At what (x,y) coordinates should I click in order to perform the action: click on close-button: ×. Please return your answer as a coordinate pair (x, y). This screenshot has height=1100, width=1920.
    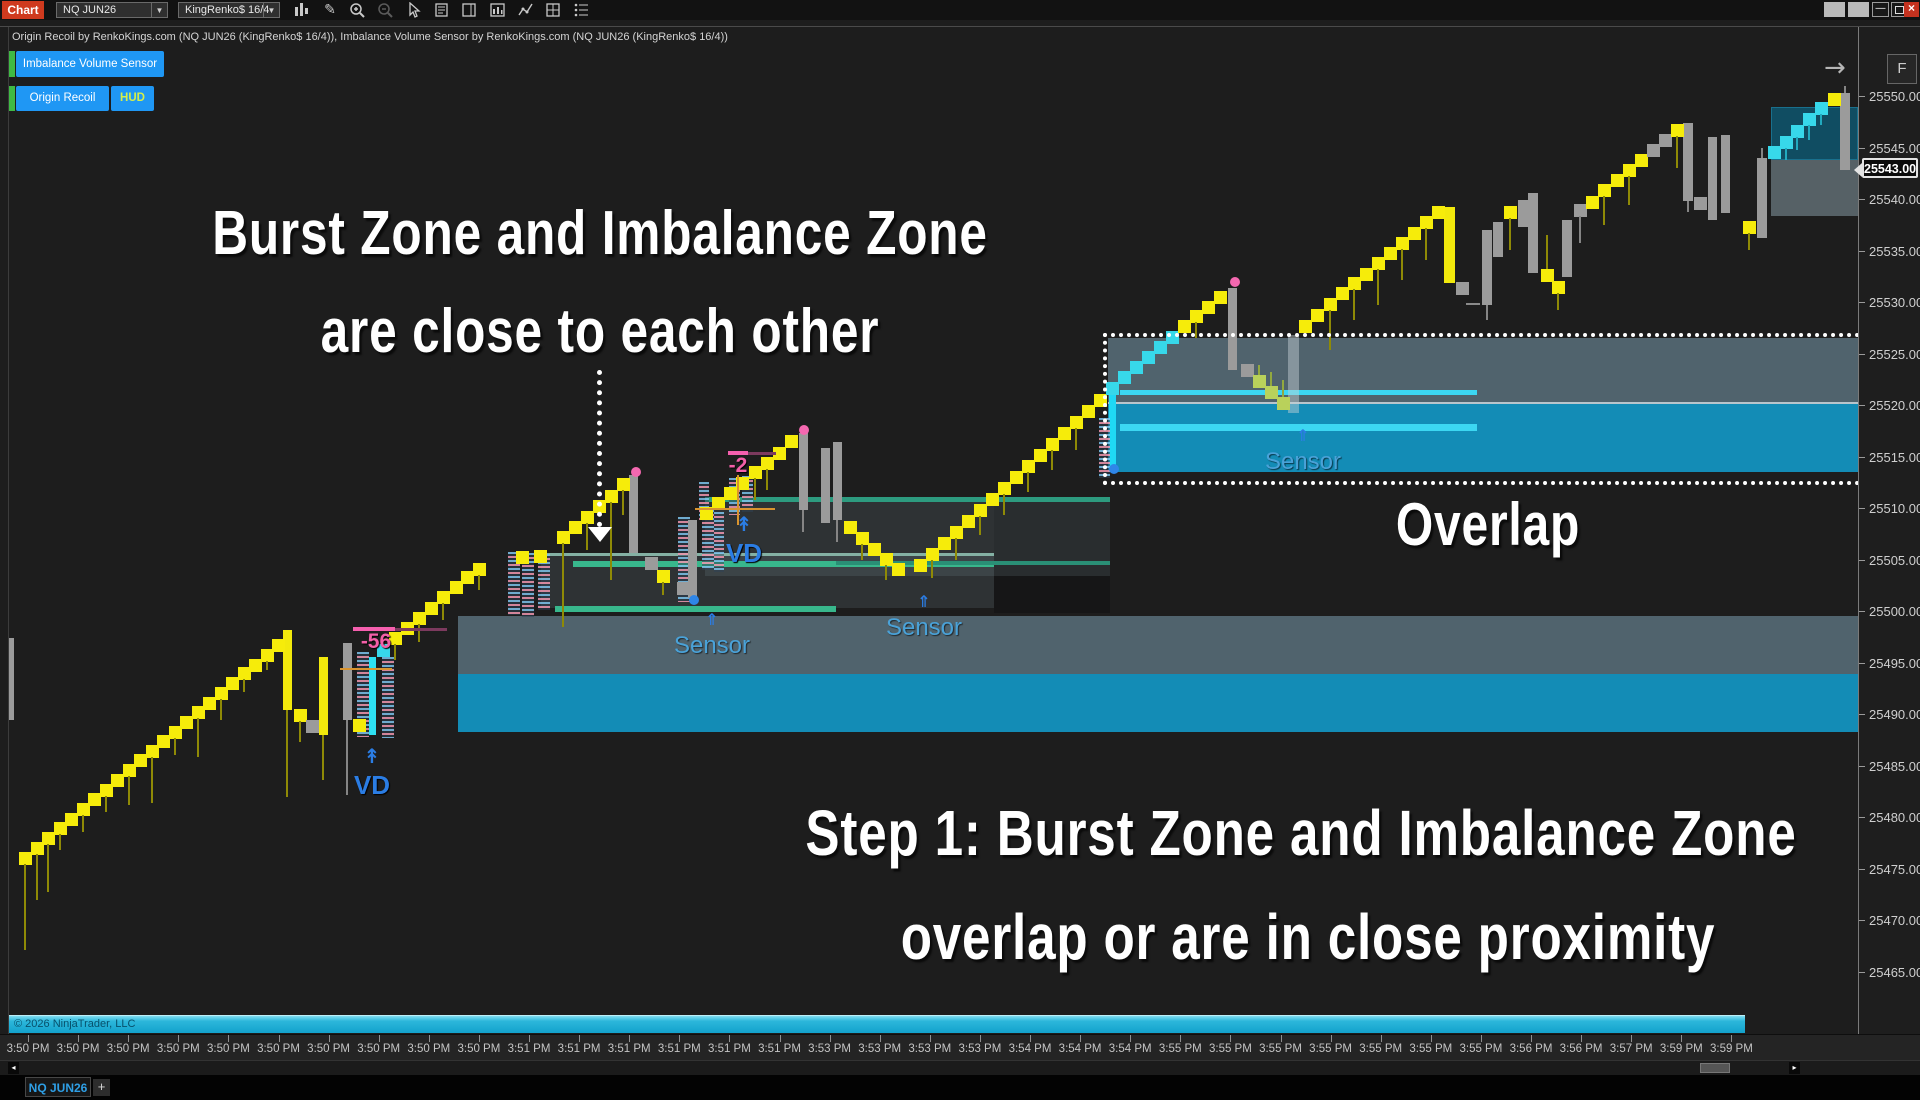
    Looking at the image, I should click on (1911, 9).